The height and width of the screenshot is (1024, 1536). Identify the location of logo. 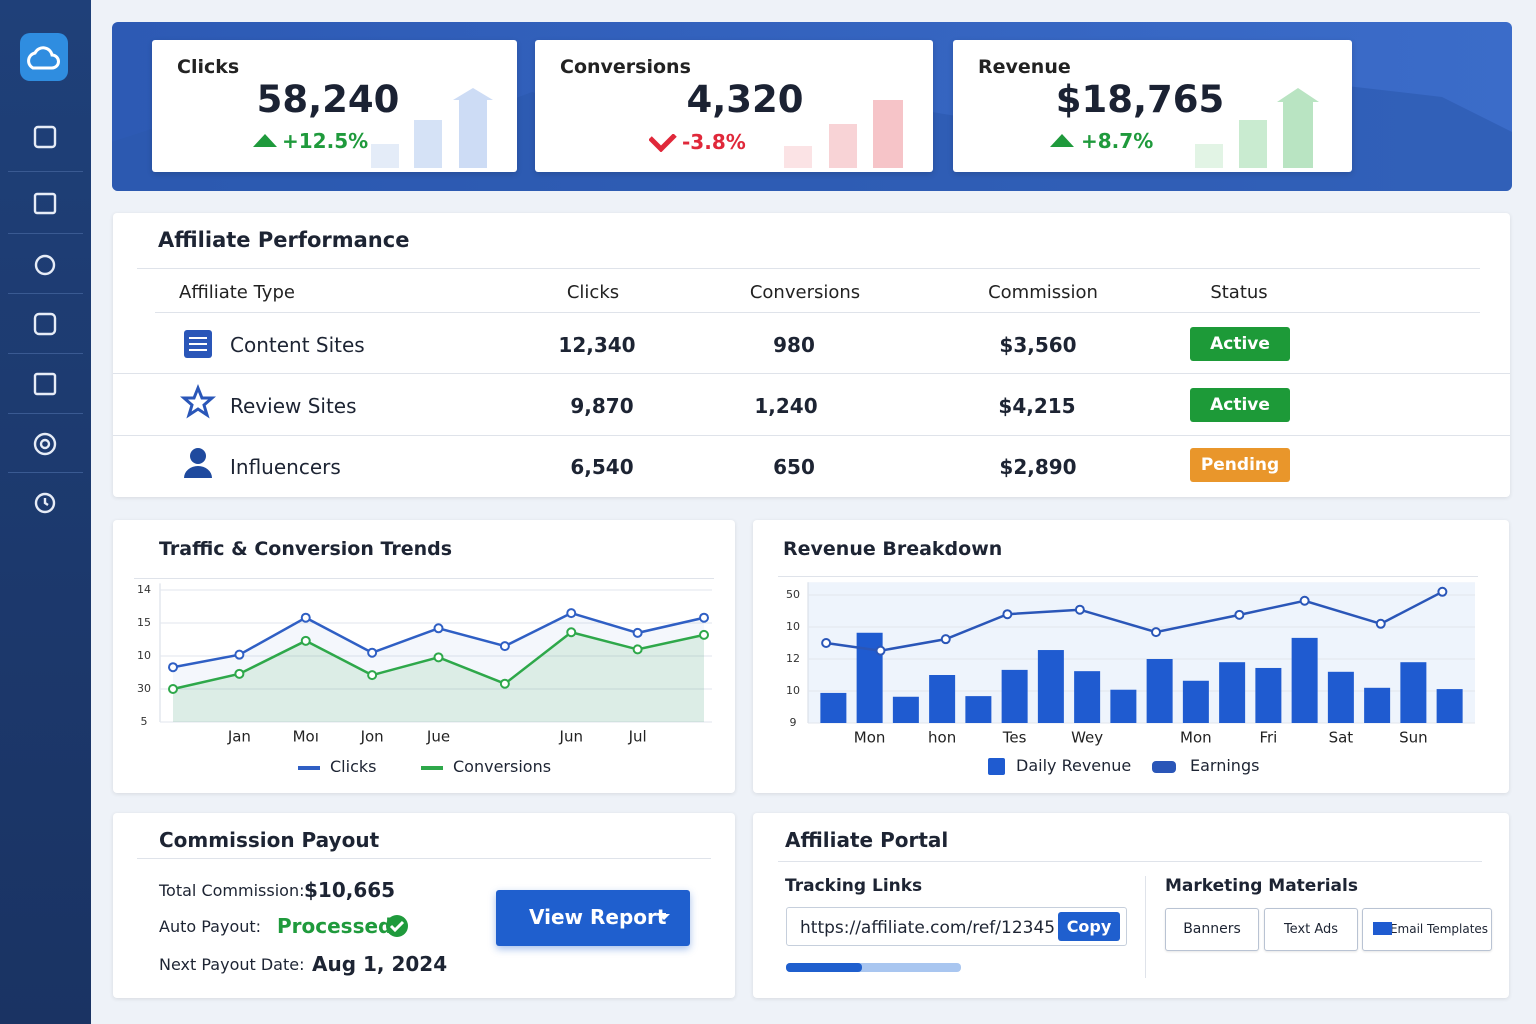
(44, 57).